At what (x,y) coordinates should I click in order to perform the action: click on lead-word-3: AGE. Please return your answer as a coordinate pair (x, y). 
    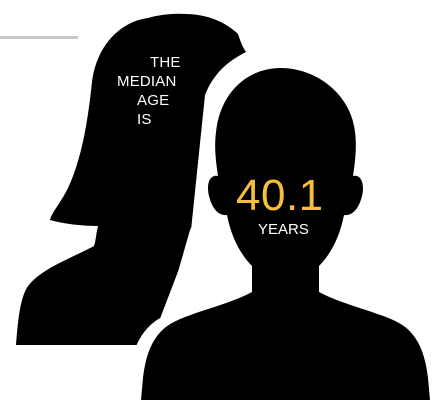
    Looking at the image, I should click on (153, 100).